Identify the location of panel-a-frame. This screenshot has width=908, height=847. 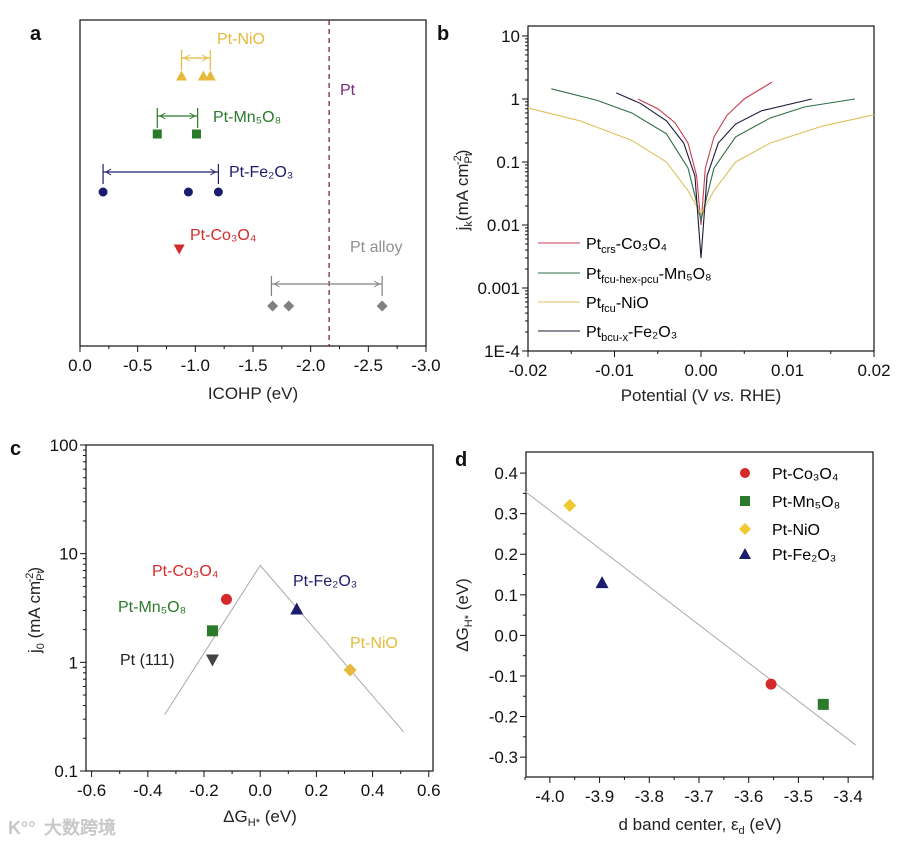
(253, 183).